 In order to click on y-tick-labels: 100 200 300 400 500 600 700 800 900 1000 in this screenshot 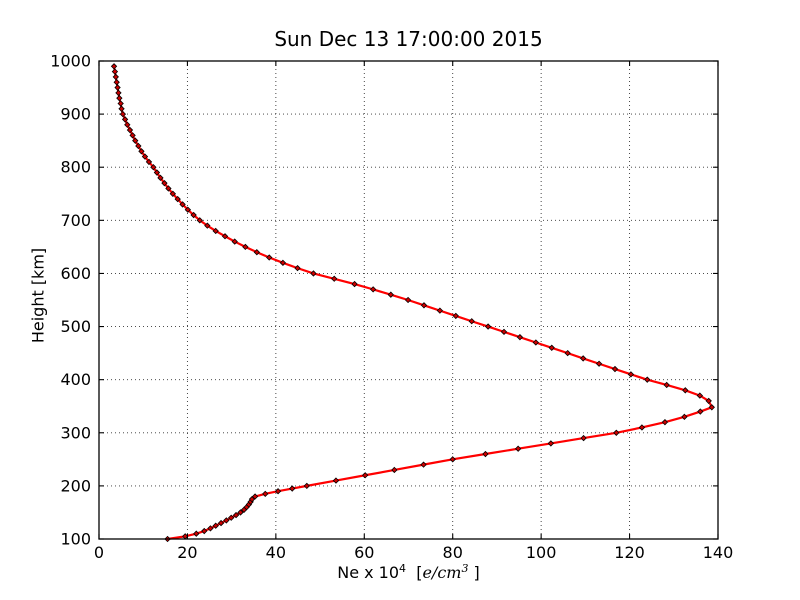, I will do `click(70, 300)`.